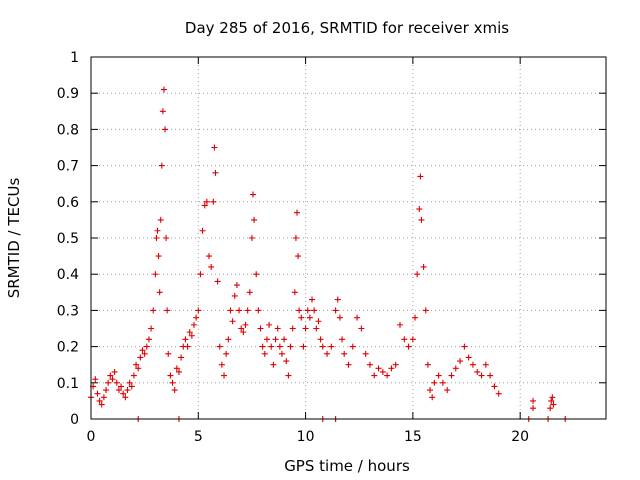 The width and height of the screenshot is (640, 480). I want to click on y-tick-label: 0.1, so click(68, 384).